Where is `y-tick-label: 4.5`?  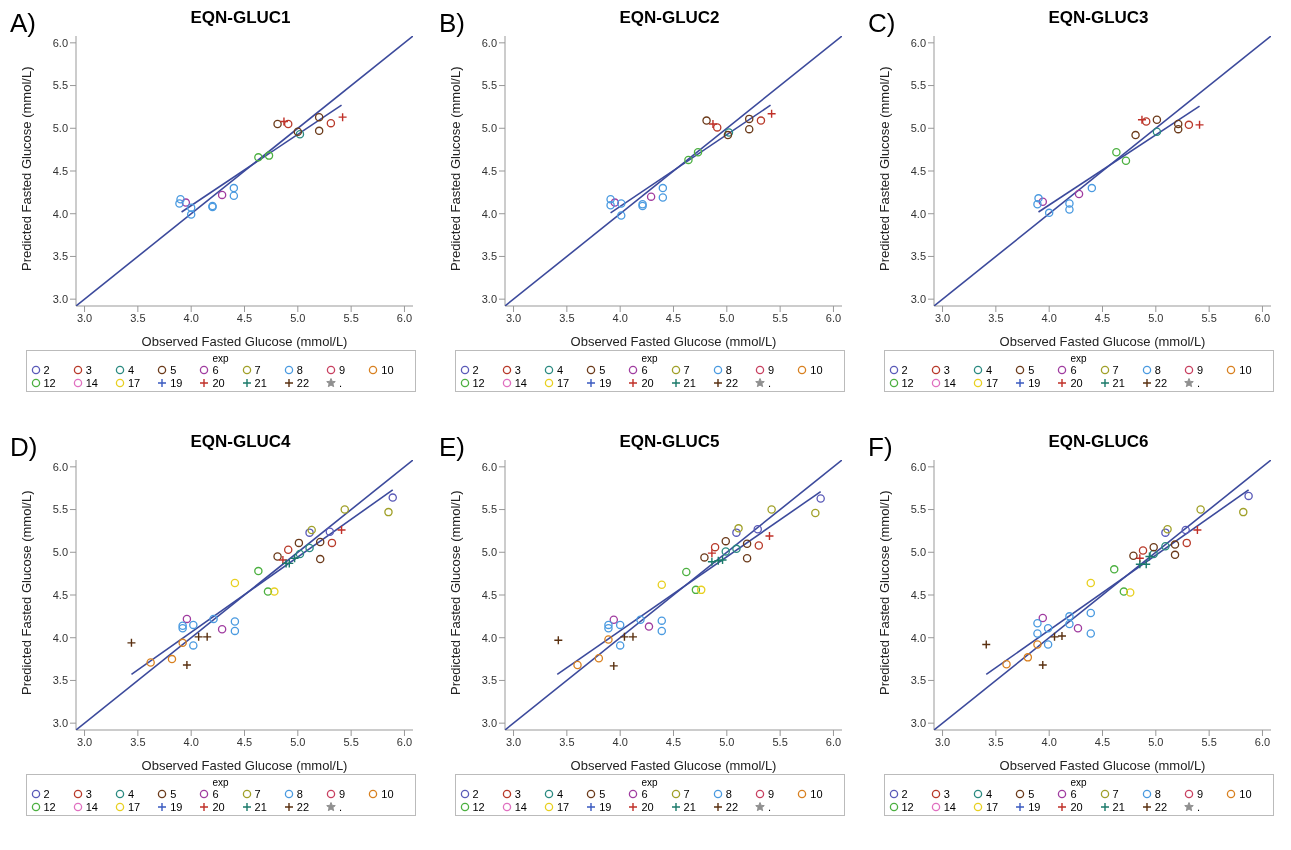 y-tick-label: 4.5 is located at coordinates (489, 170).